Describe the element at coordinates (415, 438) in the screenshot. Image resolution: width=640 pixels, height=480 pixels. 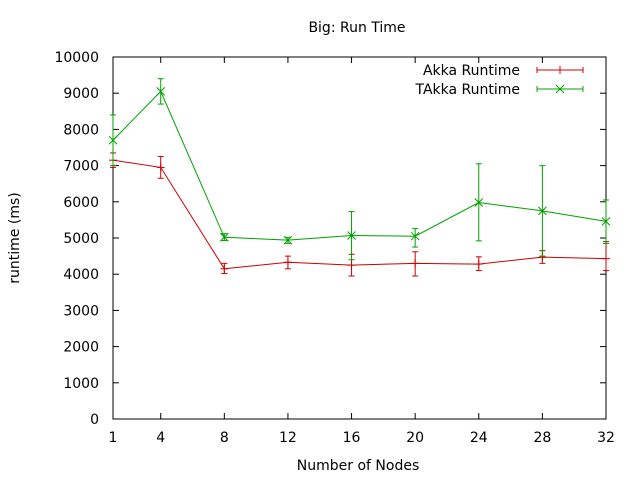
I see `x-tick-label: 20` at that location.